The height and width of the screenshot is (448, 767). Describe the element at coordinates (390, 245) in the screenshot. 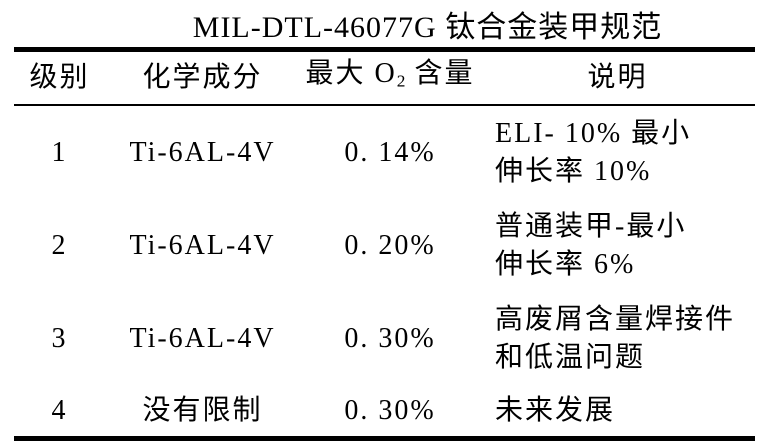

I see `max-o2-cell: 0. 20%` at that location.